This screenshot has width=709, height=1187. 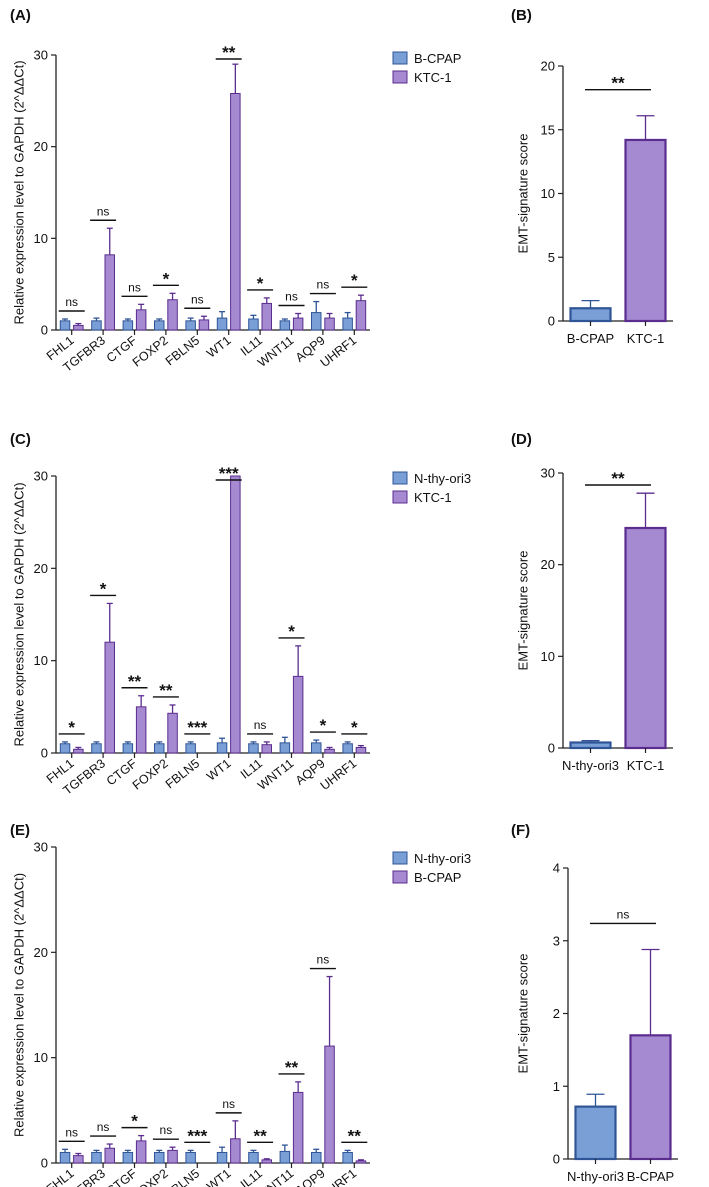 I want to click on y-tick-label: 5, so click(x=551, y=257).